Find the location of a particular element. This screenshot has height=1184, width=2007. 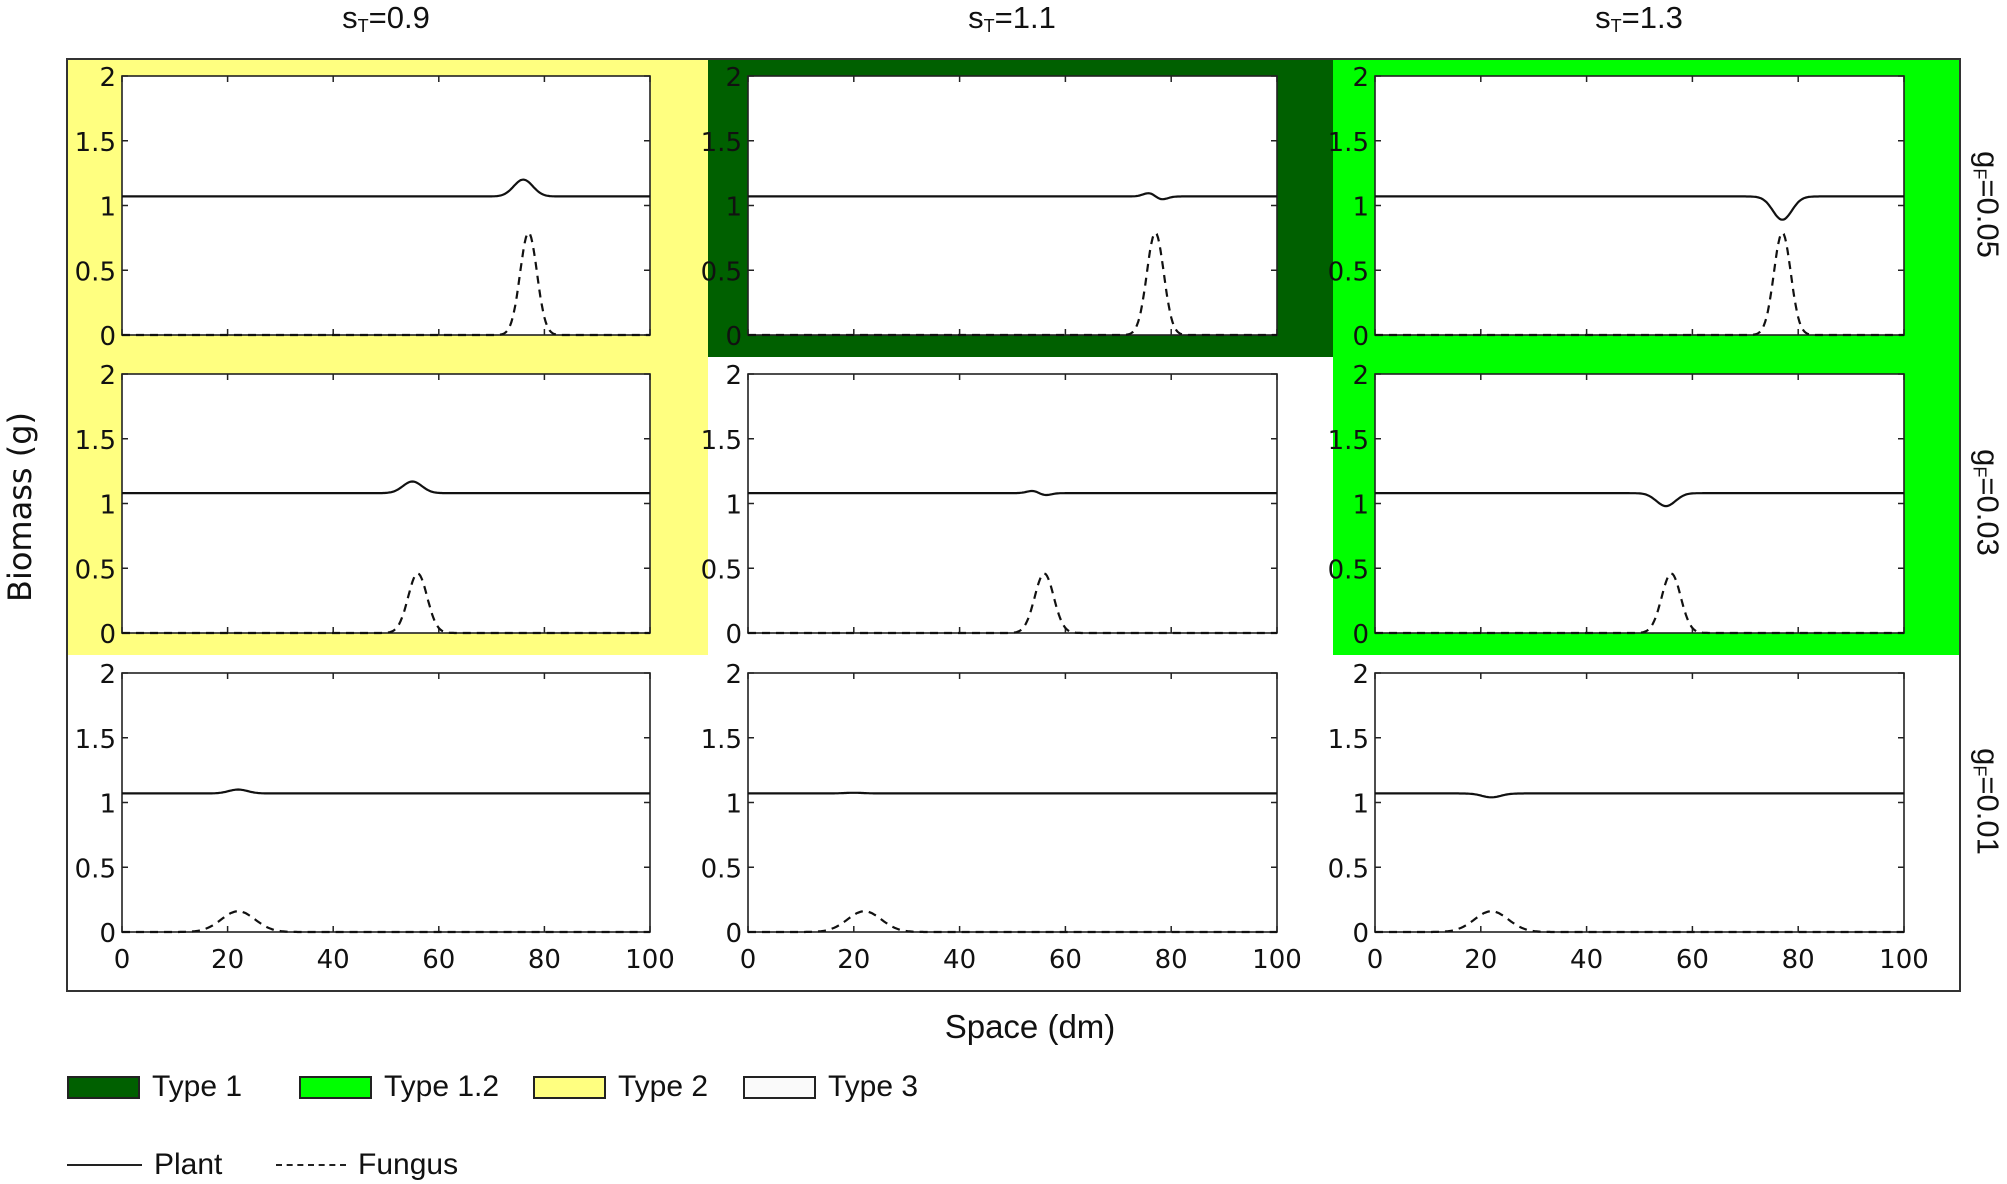

x-axis-label: Space (dm) is located at coordinates (1030, 1026).